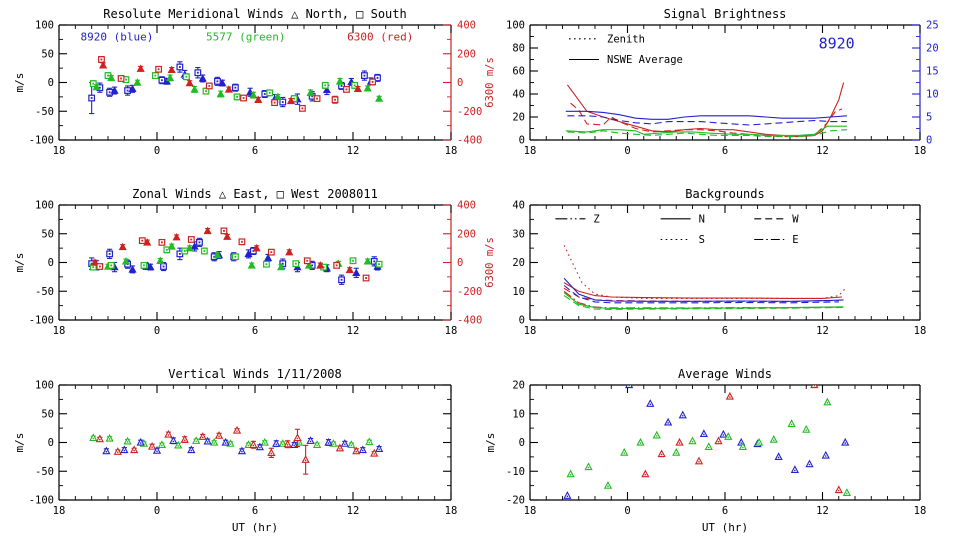  I want to click on x-axis-meridional-winds: 18 0 6 12 18, so click(255, 91).